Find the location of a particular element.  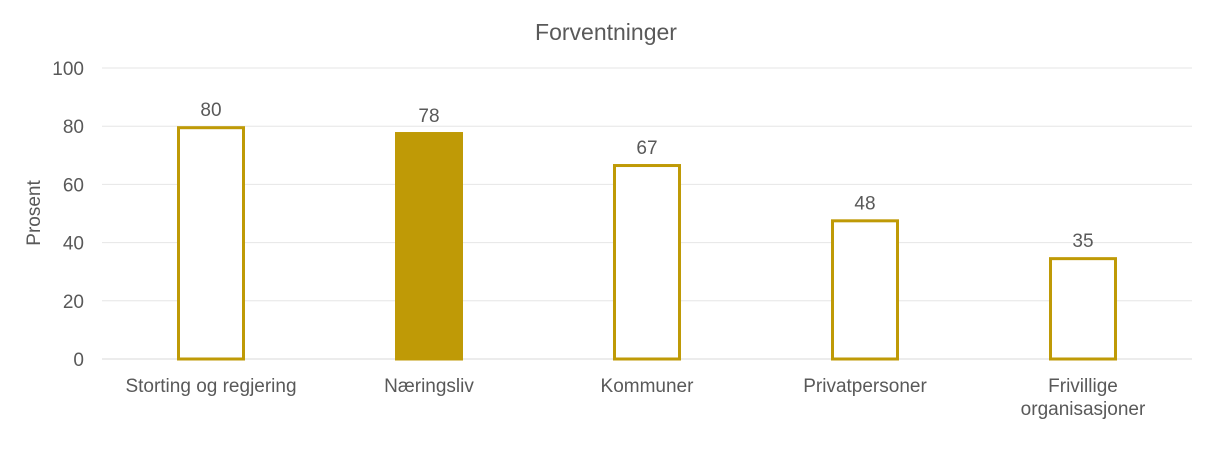

data-label: 78 is located at coordinates (428, 116).